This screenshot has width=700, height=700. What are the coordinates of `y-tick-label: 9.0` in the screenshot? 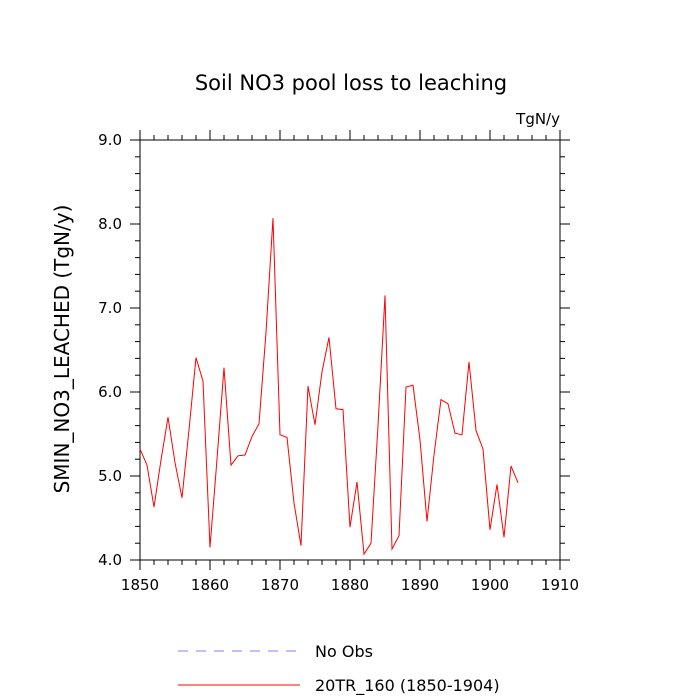 It's located at (110, 140).